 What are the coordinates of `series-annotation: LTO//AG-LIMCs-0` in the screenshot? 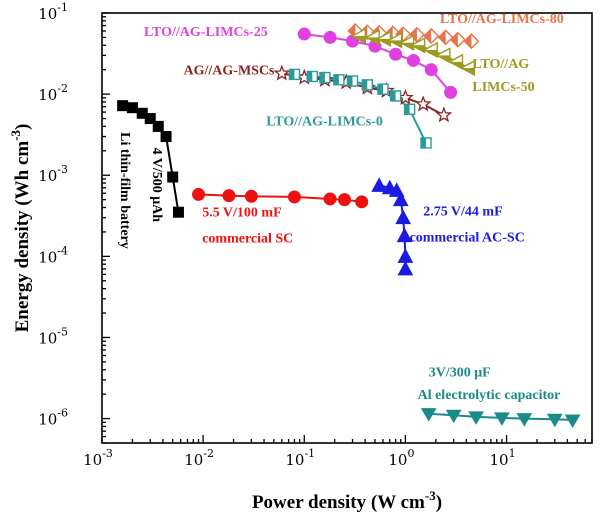 It's located at (324, 122).